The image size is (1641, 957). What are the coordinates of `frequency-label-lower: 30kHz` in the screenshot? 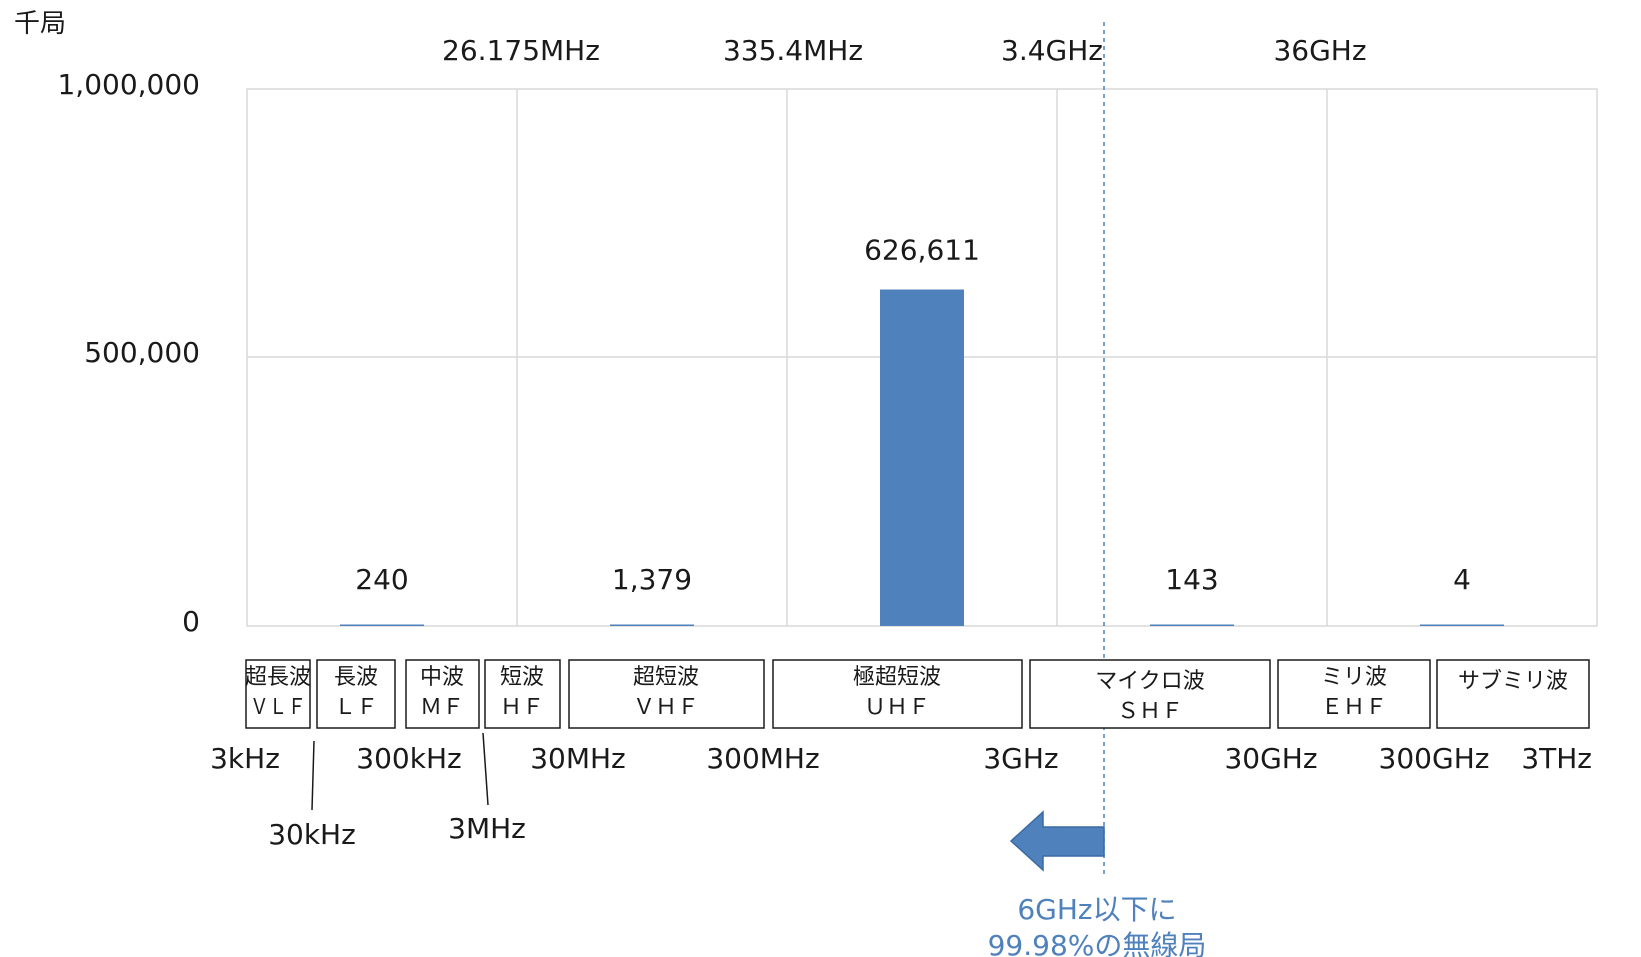 It's located at (312, 834).